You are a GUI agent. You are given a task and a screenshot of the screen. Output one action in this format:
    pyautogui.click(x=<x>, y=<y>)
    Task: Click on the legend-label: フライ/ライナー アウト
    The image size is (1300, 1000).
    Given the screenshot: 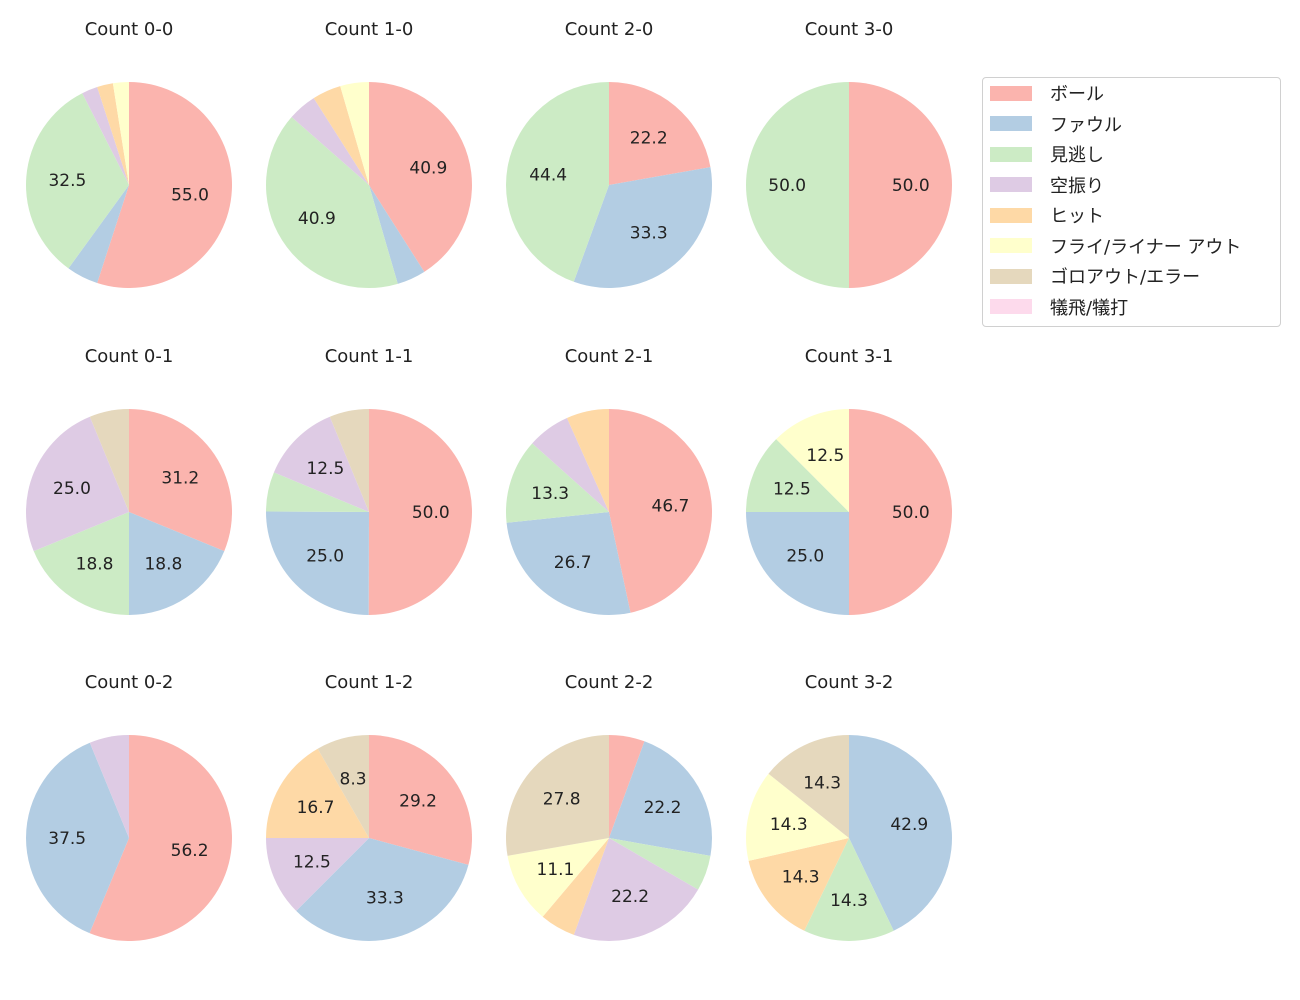 What is the action you would take?
    pyautogui.click(x=1146, y=247)
    